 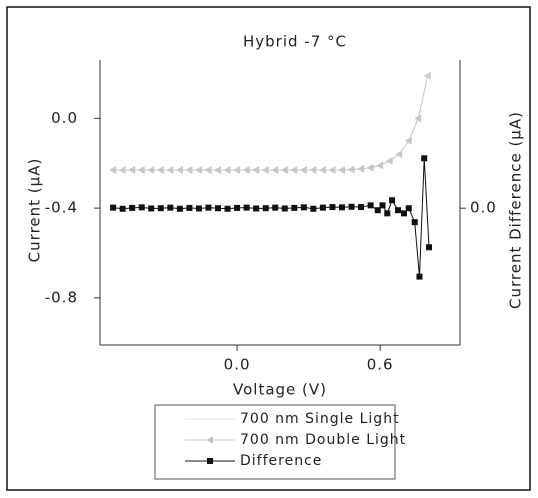 What do you see at coordinates (64, 118) in the screenshot?
I see `y-tick-label: 0.0` at bounding box center [64, 118].